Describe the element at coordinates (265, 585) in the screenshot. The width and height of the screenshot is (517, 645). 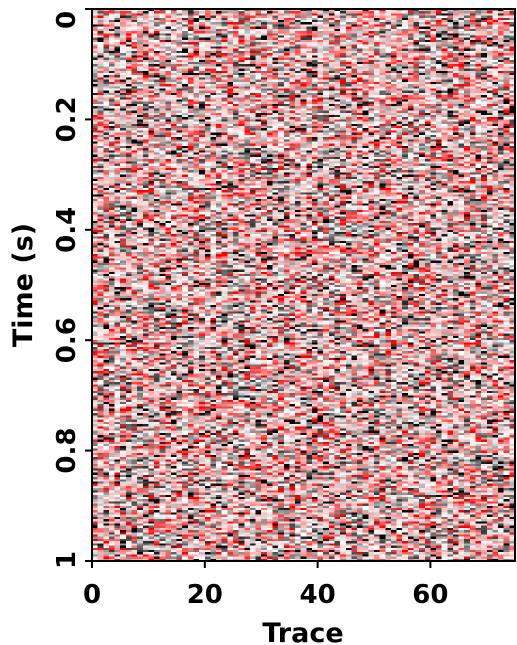
I see `x-axis-ticks: 0 20 40 60` at that location.